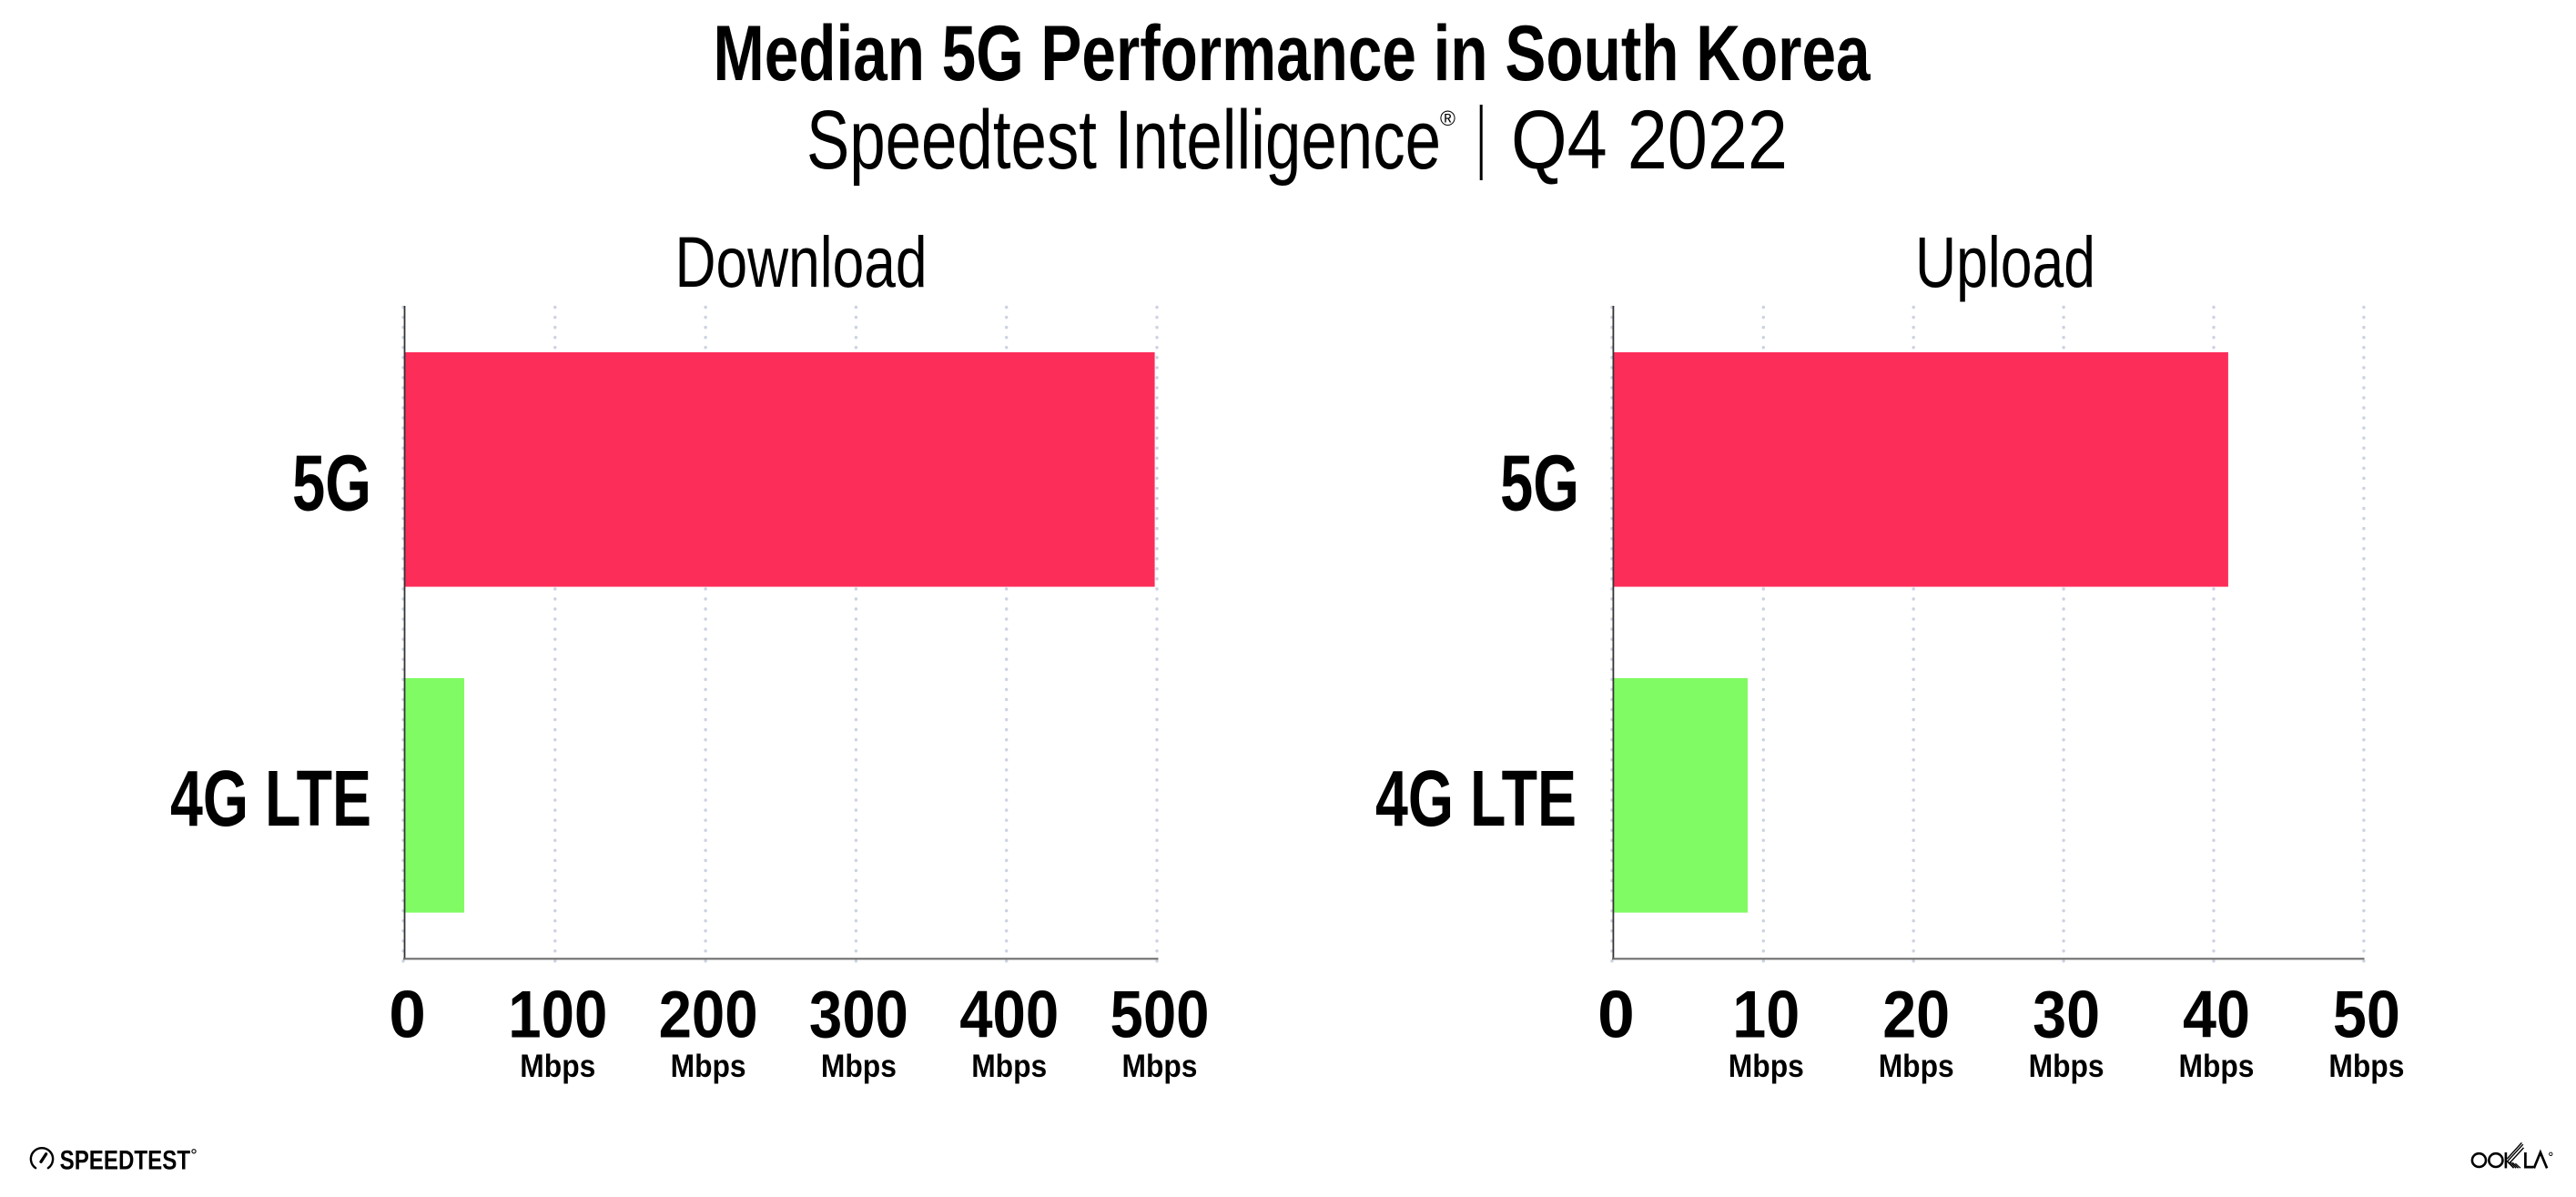 The image size is (2576, 1197). I want to click on svg-text:Median 5G Performance in South: Median 5G Performance in South Korea, so click(1292, 54).